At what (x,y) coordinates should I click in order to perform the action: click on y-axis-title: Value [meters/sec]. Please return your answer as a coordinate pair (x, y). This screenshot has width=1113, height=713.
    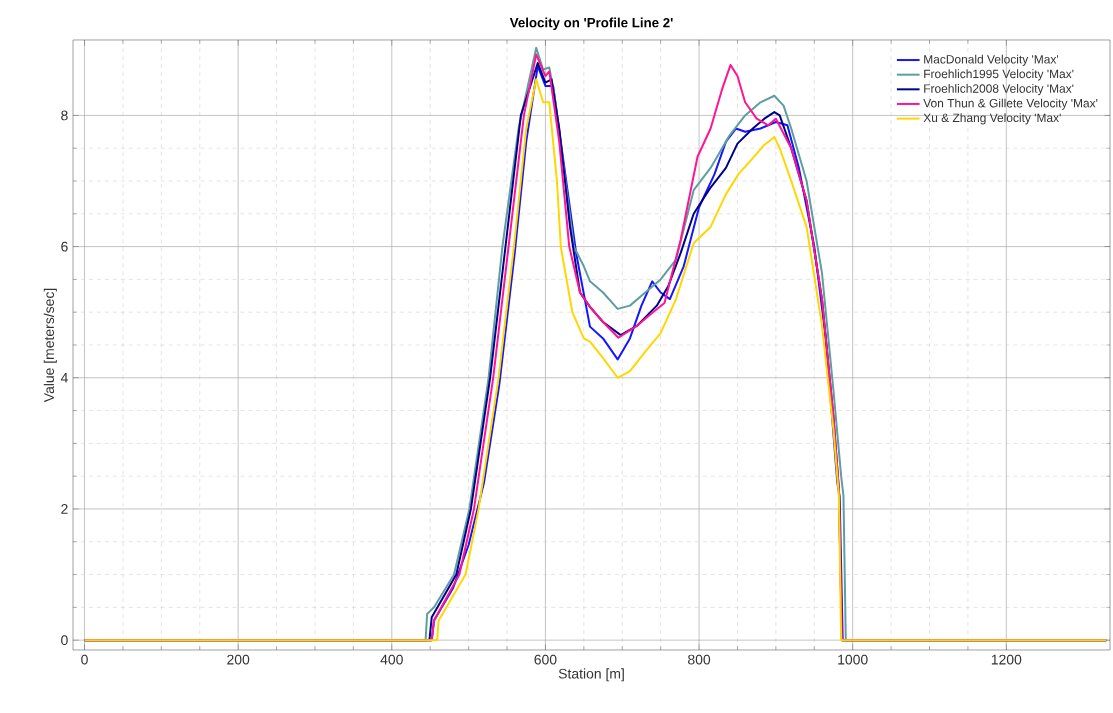
    Looking at the image, I should click on (50, 345).